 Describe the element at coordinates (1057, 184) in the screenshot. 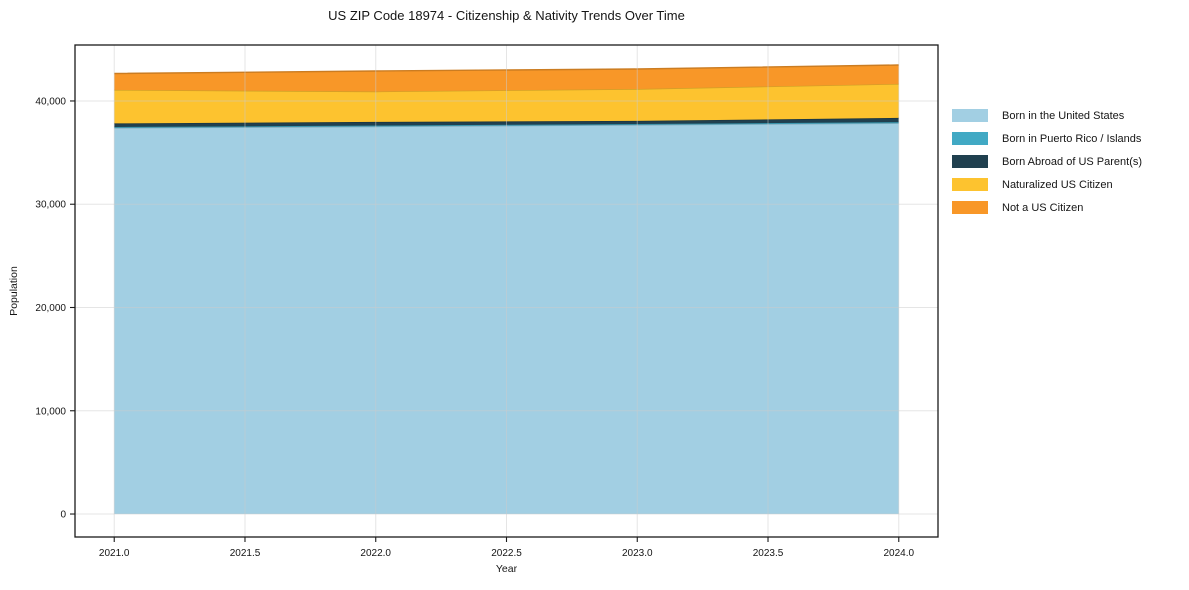

I see `legend-label-naturalized: Naturalized US Citizen` at that location.